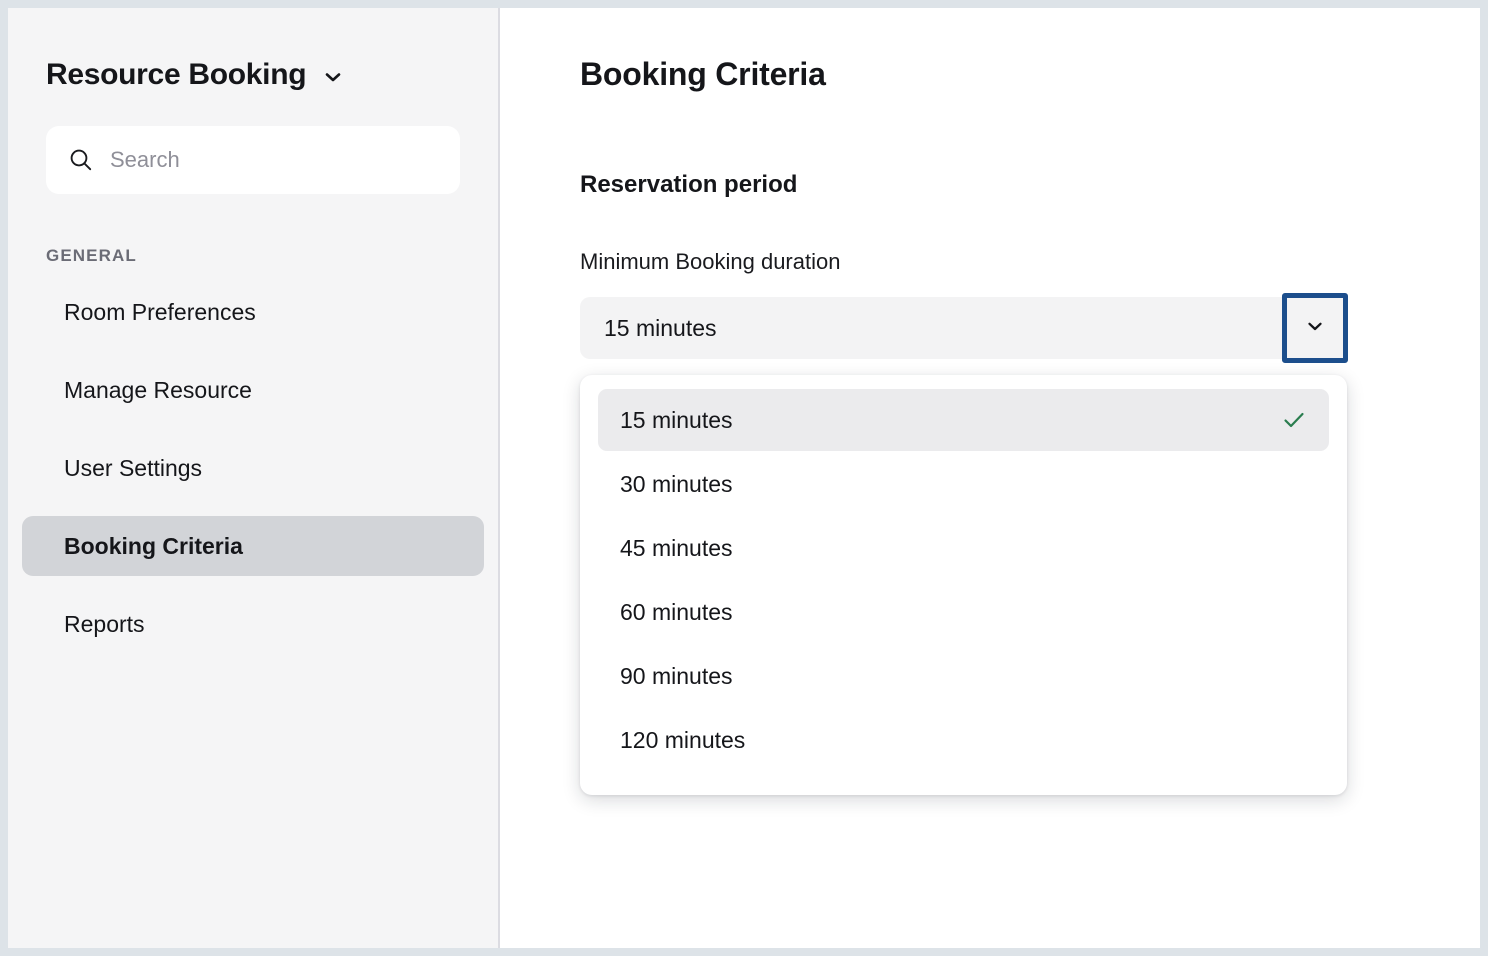 The image size is (1488, 956). What do you see at coordinates (676, 547) in the screenshot?
I see `dropdown-option-label: 45 minutes` at bounding box center [676, 547].